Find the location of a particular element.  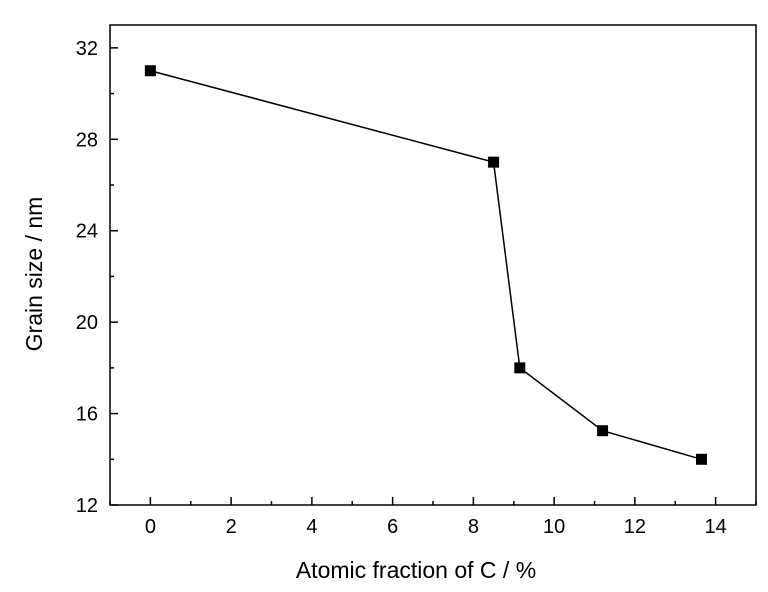

y-tick-label: 12 is located at coordinates (87, 506).